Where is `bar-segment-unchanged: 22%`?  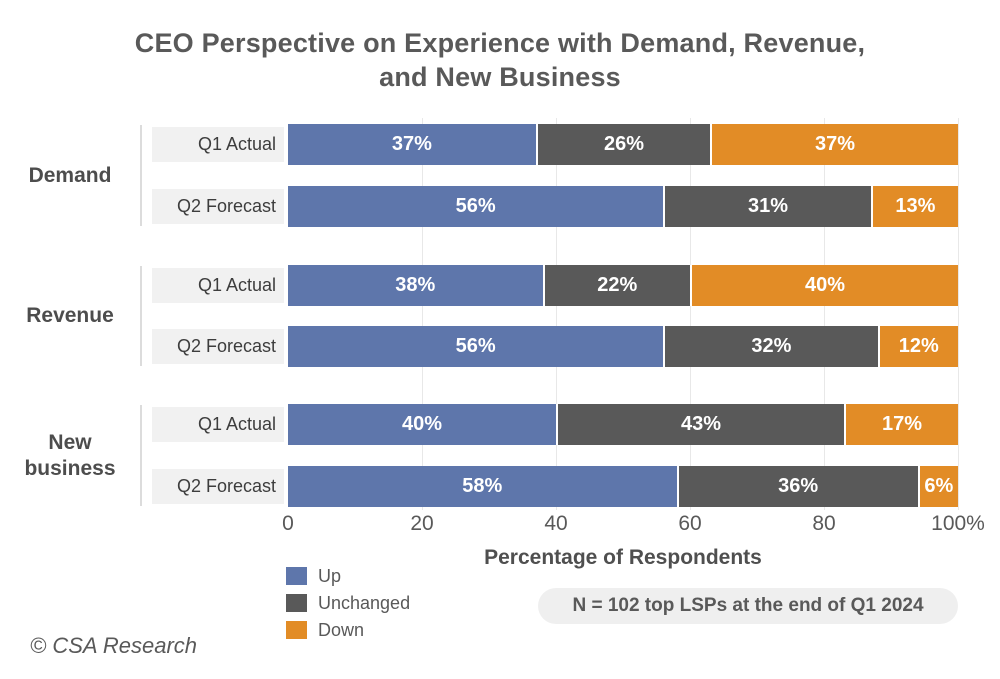 bar-segment-unchanged: 22% is located at coordinates (616, 285).